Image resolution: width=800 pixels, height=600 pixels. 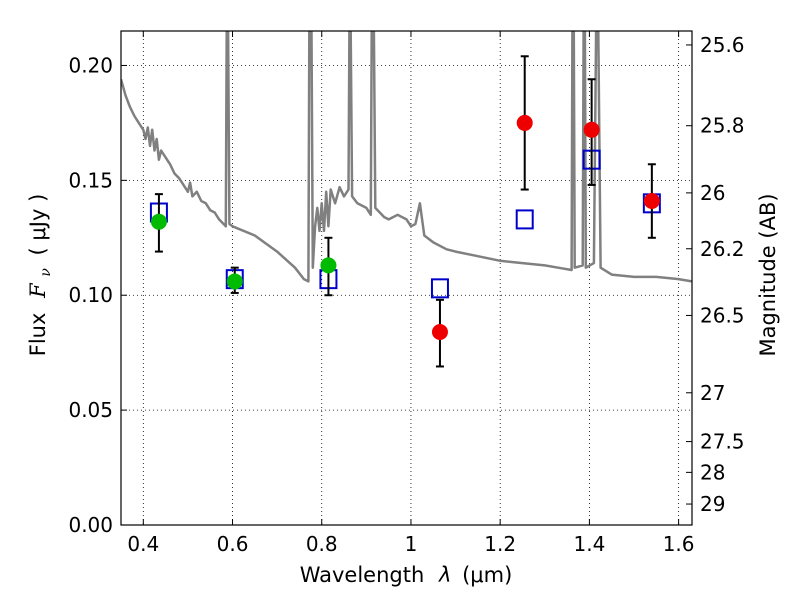 I want to click on y-tick-label: 0.10, so click(x=90, y=295).